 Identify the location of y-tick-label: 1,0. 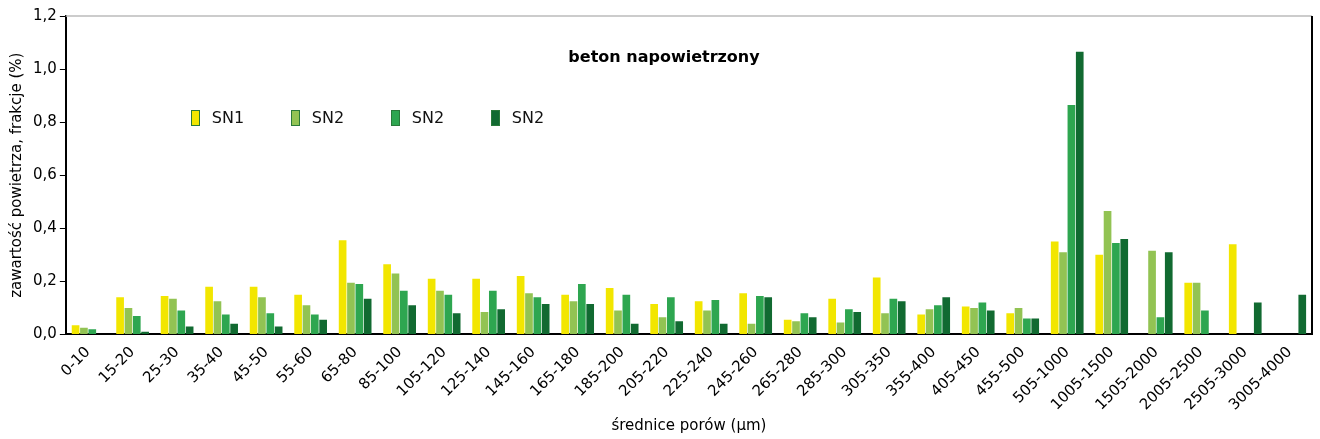
(45, 67).